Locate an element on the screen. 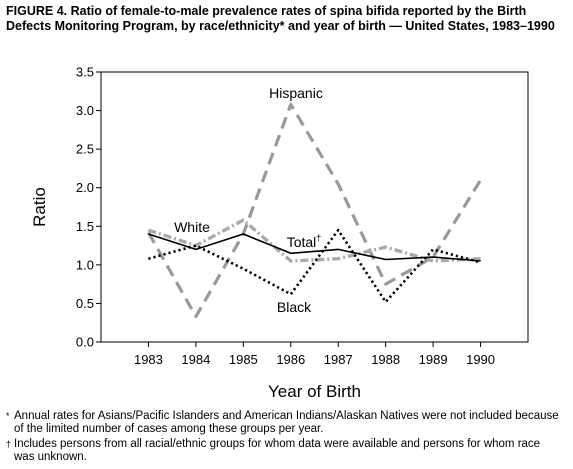  x-tick-label: 1983 is located at coordinates (148, 359).